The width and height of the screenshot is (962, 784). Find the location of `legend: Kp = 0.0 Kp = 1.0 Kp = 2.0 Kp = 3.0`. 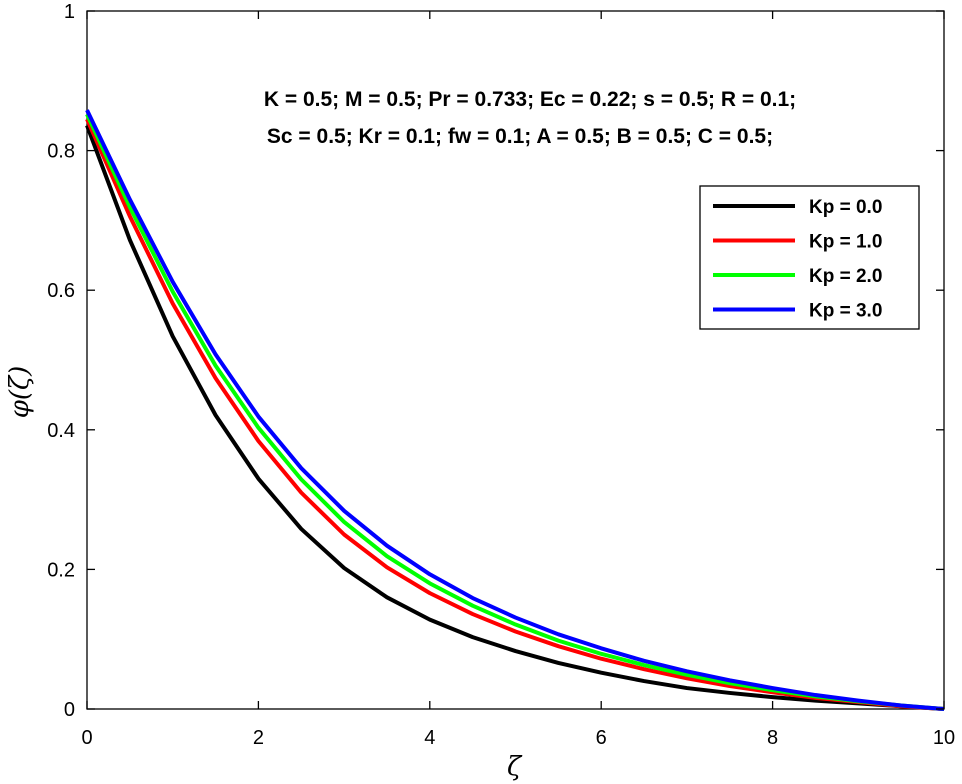

legend: Kp = 0.0 Kp = 1.0 Kp = 2.0 Kp = 3.0 is located at coordinates (809, 257).